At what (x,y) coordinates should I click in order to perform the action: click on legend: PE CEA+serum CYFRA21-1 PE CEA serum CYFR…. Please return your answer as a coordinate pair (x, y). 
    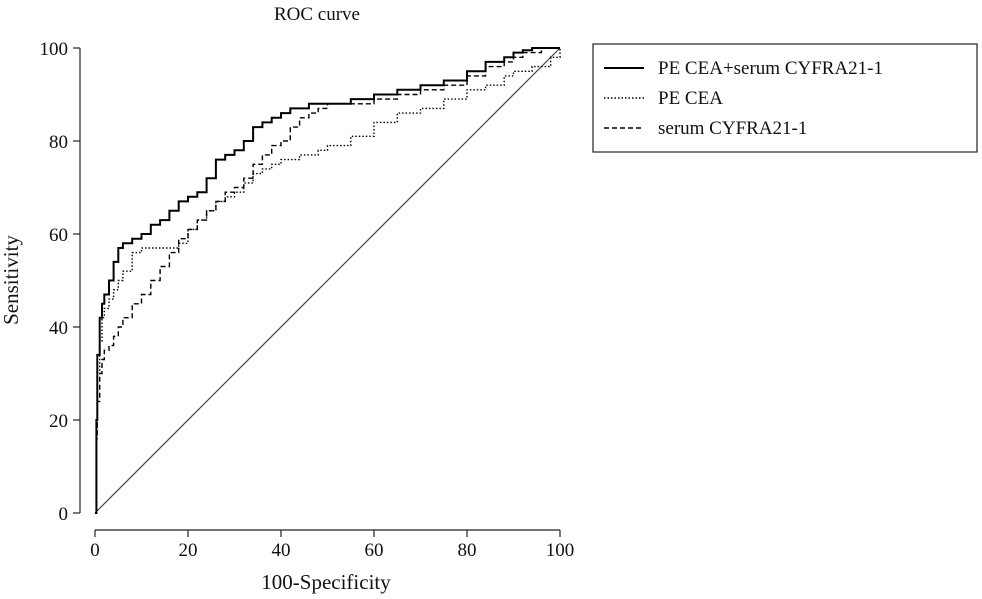
    Looking at the image, I should click on (785, 98).